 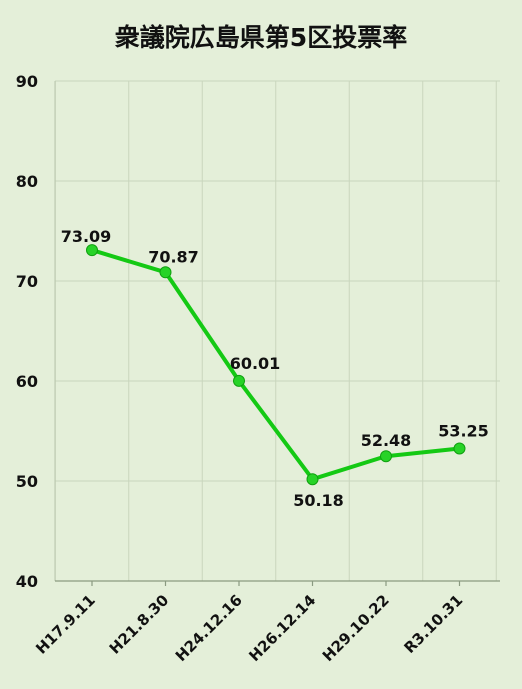 What do you see at coordinates (27, 81) in the screenshot?
I see `y-tick-label: 90` at bounding box center [27, 81].